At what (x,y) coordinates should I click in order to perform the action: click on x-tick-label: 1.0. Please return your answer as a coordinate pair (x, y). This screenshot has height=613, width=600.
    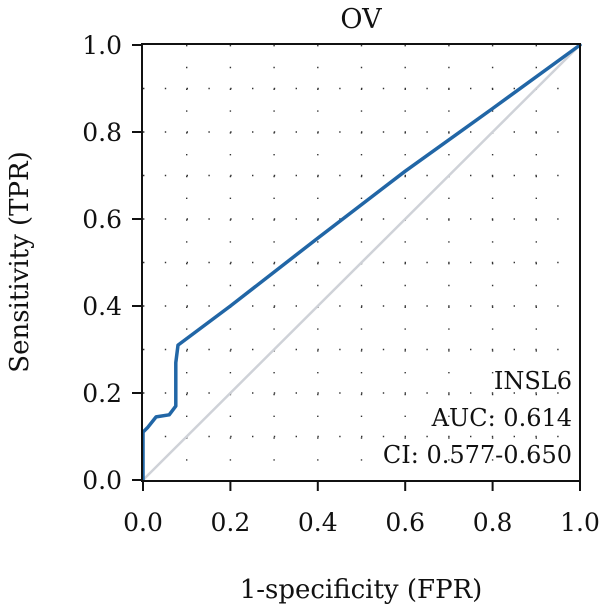
    Looking at the image, I should click on (580, 522).